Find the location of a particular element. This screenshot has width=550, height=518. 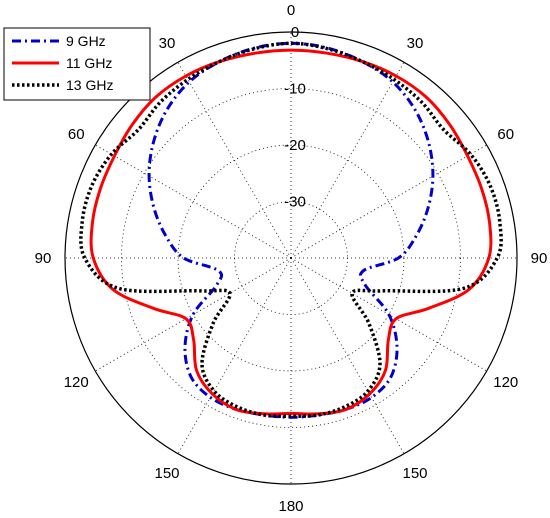

angle-tick-label: 180 is located at coordinates (290, 506).